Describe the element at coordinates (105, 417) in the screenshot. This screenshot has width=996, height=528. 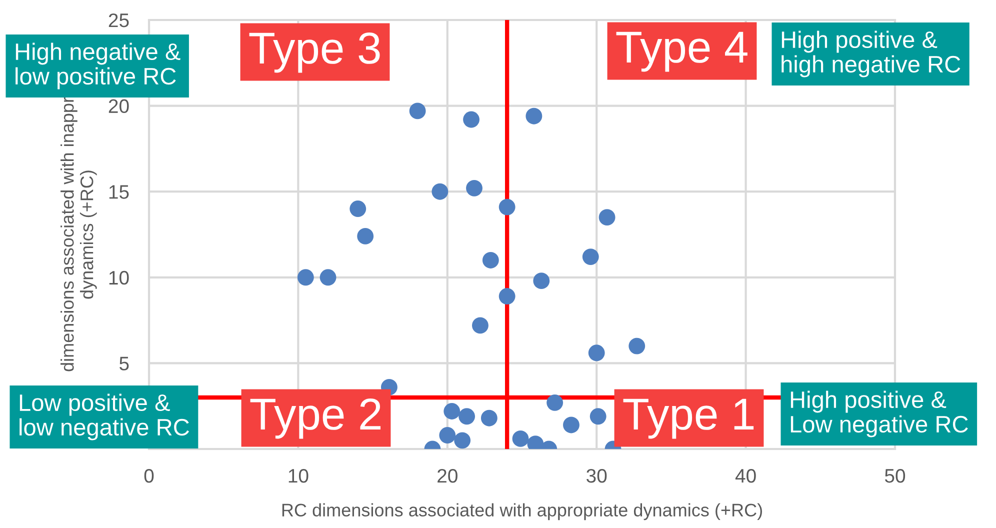
I see `annotation: Low positive & low negative RC` at that location.